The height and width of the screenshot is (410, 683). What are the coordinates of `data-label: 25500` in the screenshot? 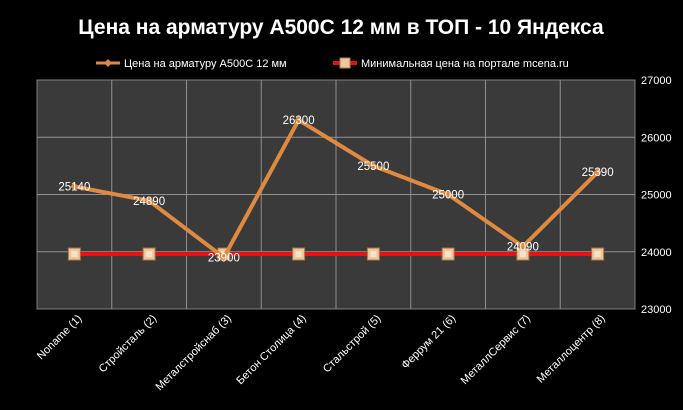 It's located at (373, 167).